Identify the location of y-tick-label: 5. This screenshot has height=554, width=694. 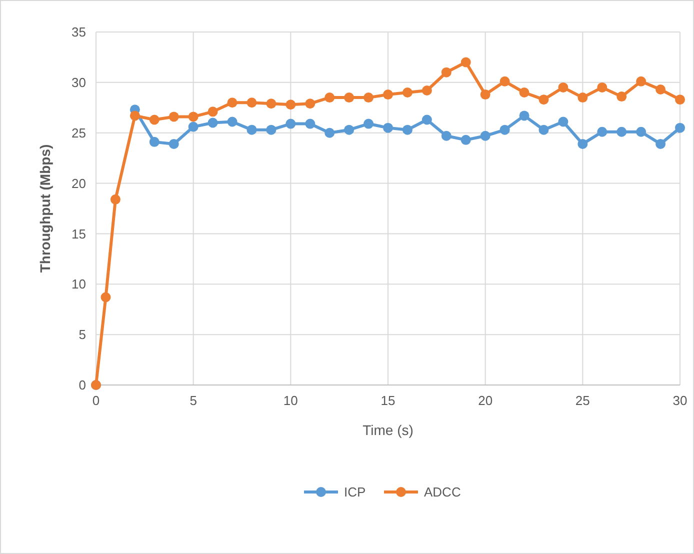
(82, 334).